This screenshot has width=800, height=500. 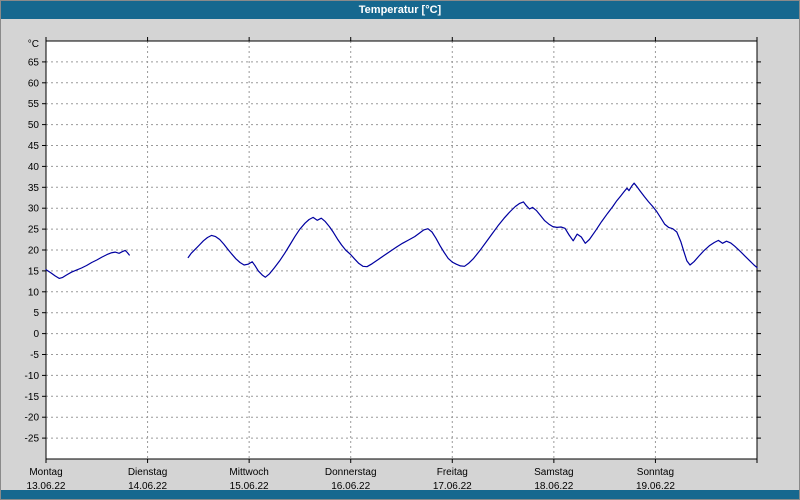 What do you see at coordinates (147, 472) in the screenshot?
I see `day-name-label: Dienstag` at bounding box center [147, 472].